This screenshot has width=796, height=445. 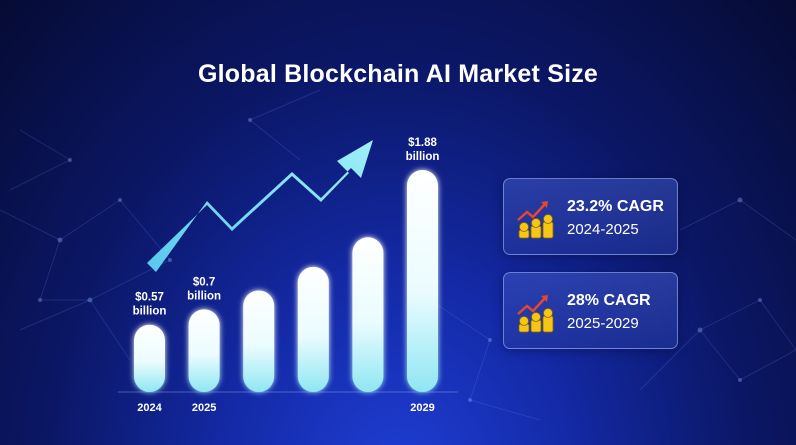 I want to click on bar-2025, so click(x=204, y=350).